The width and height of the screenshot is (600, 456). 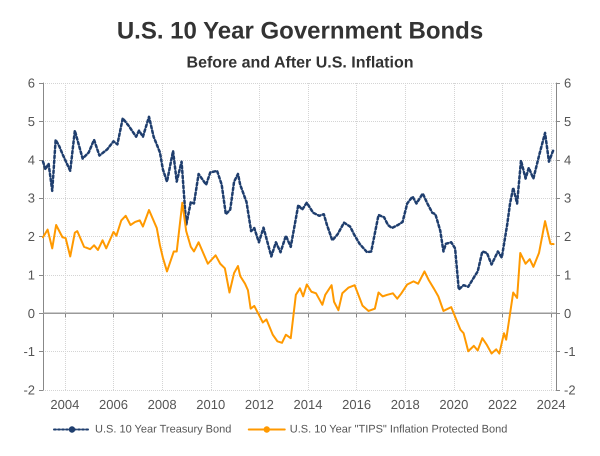 What do you see at coordinates (31, 274) in the screenshot?
I see `y-tick-label: 1` at bounding box center [31, 274].